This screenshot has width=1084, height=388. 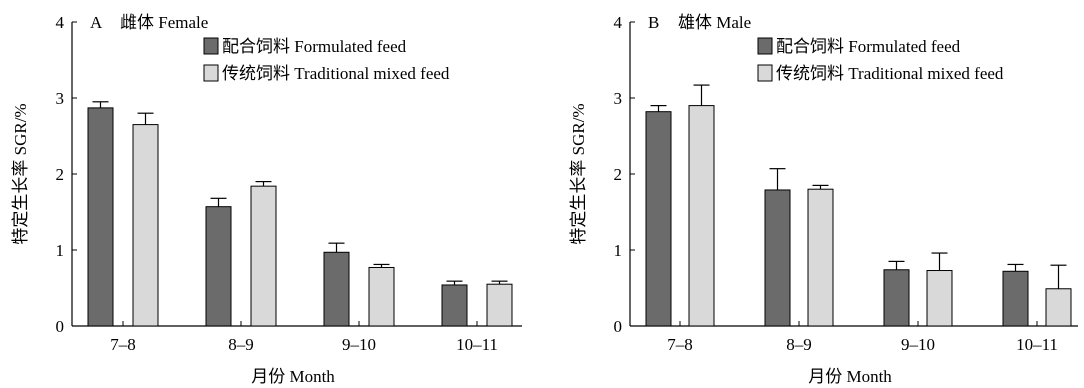 I want to click on panel-letter: B, so click(x=653, y=22).